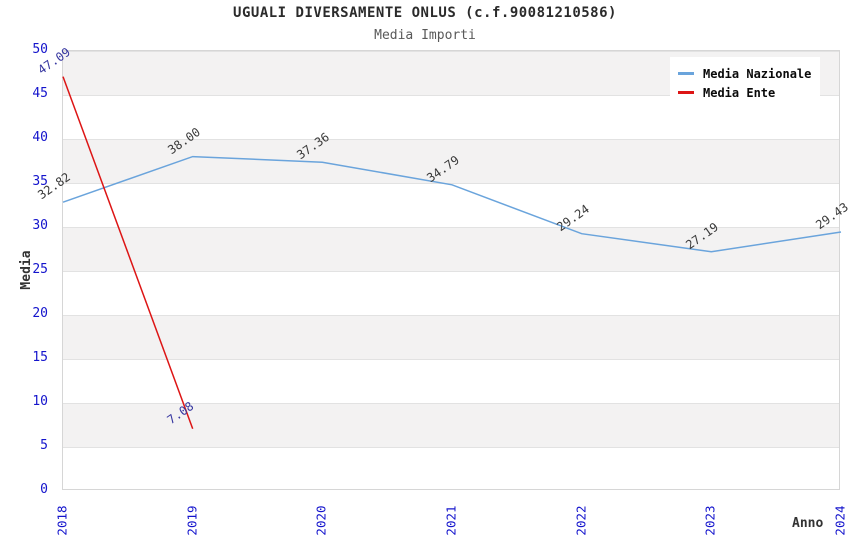 The width and height of the screenshot is (850, 550). Describe the element at coordinates (451, 520) in the screenshot. I see `x-tick-2021: 2021` at that location.